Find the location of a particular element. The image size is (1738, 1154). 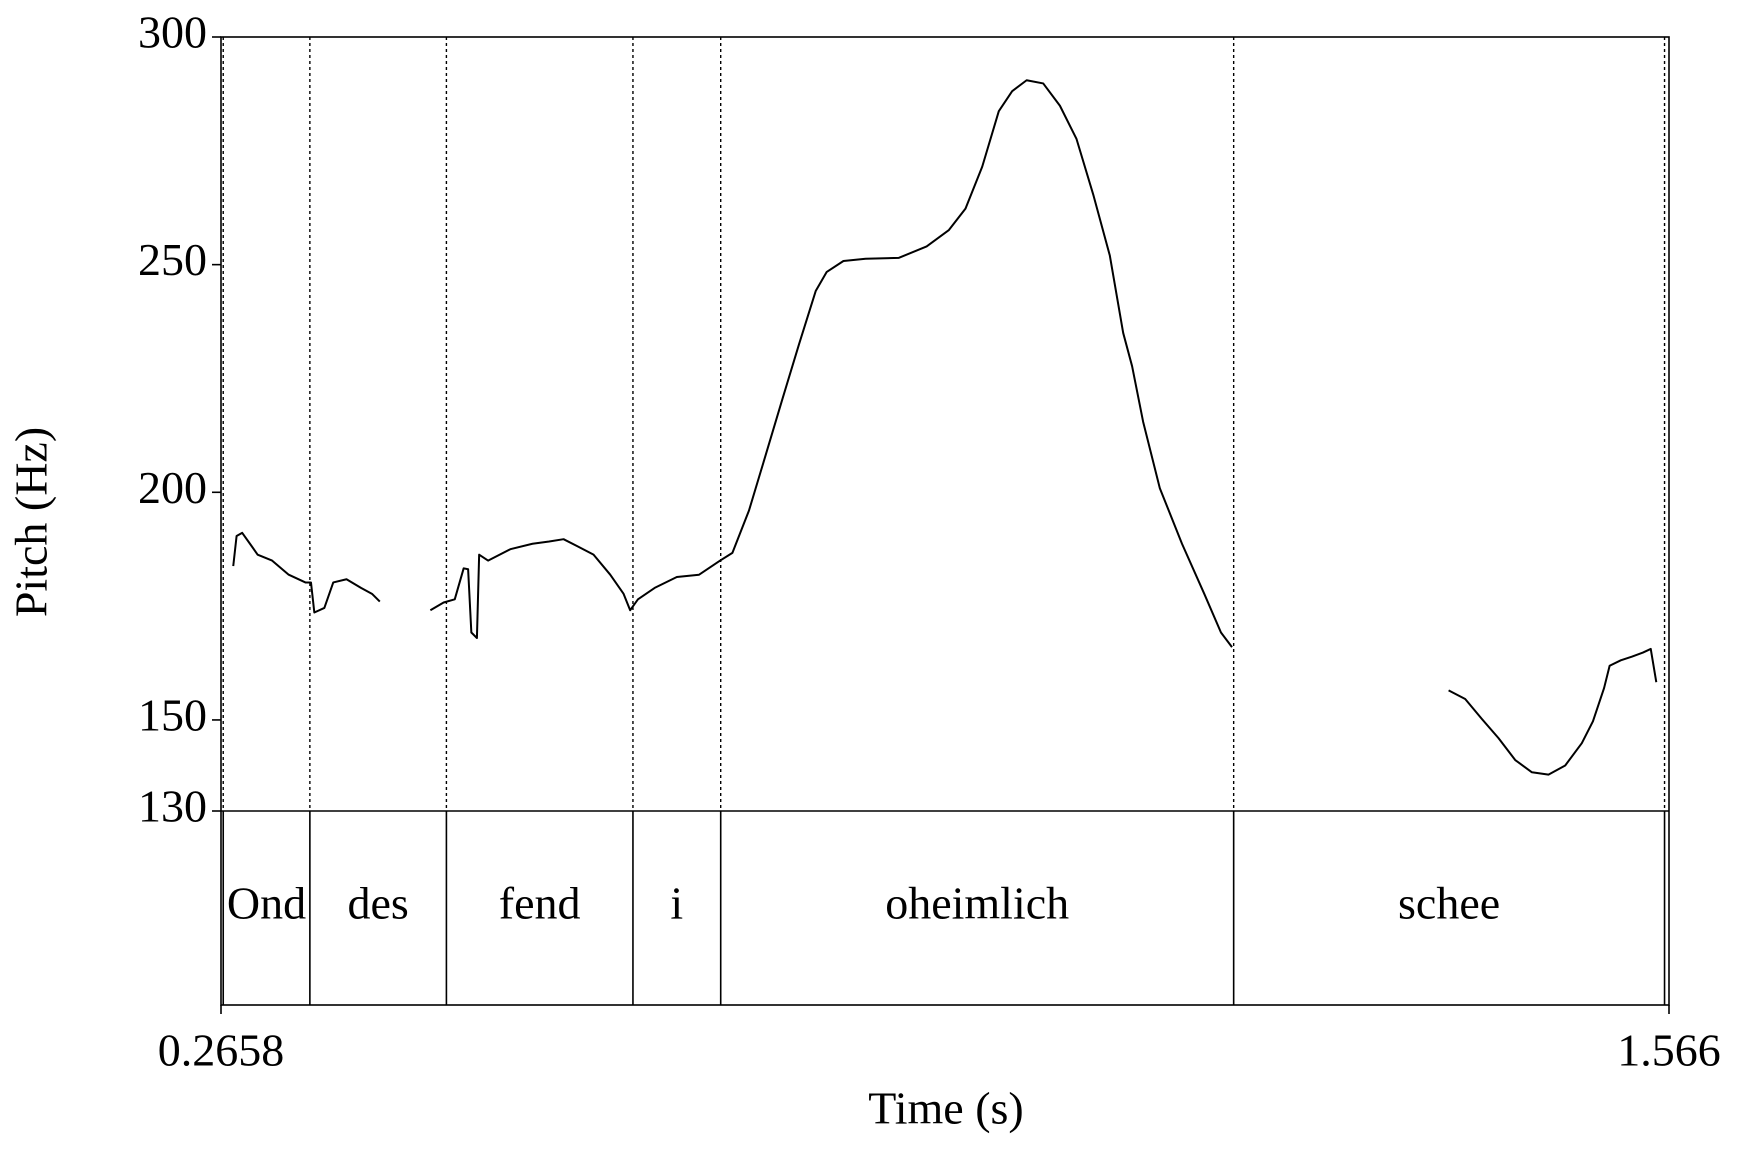

word-label: des is located at coordinates (377, 903).